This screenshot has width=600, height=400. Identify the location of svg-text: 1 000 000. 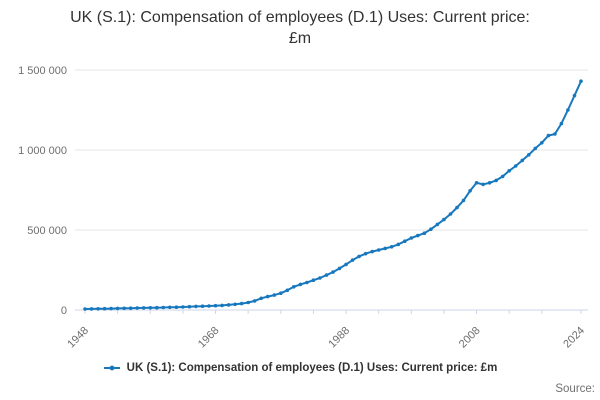
(42, 151).